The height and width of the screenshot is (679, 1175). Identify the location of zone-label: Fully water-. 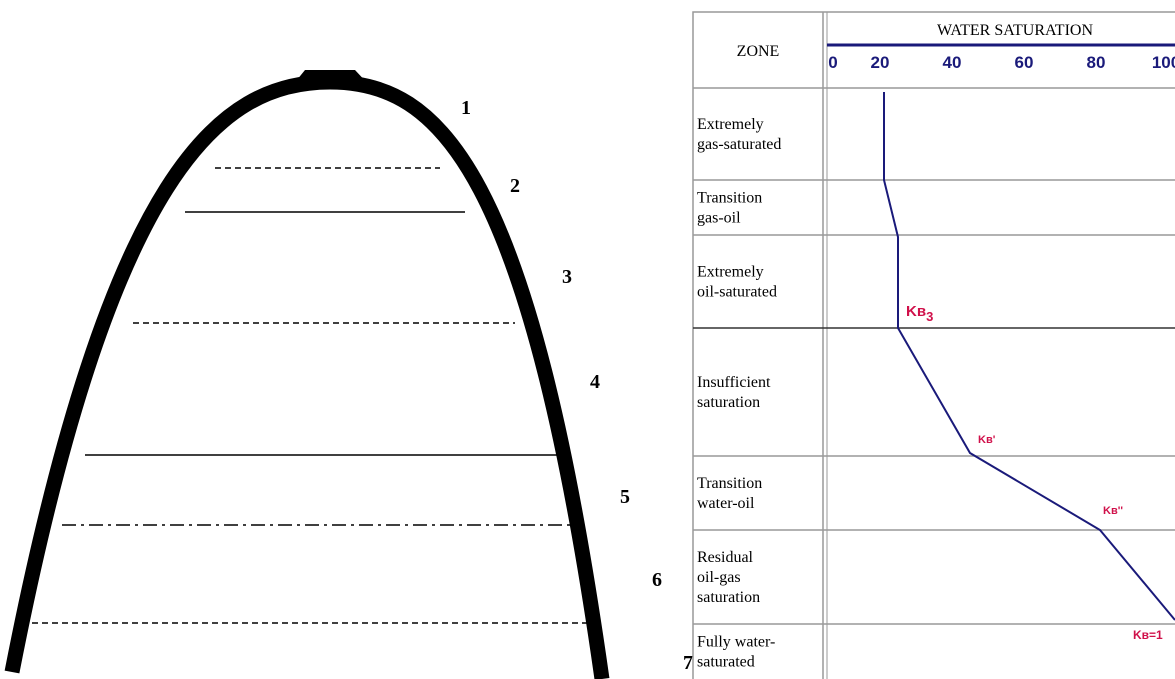
(736, 642).